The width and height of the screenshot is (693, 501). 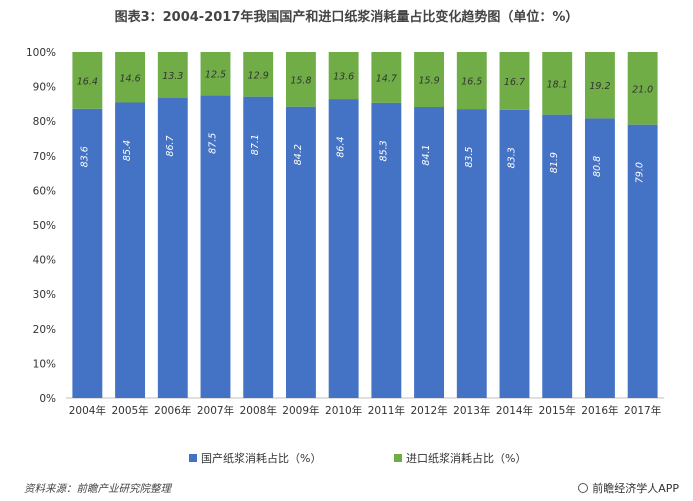 I want to click on chart-title: 图表3：2004-2017年我国国产和进口纸浆消耗量占比变化趋势图（单位：%）, so click(x=346, y=17).